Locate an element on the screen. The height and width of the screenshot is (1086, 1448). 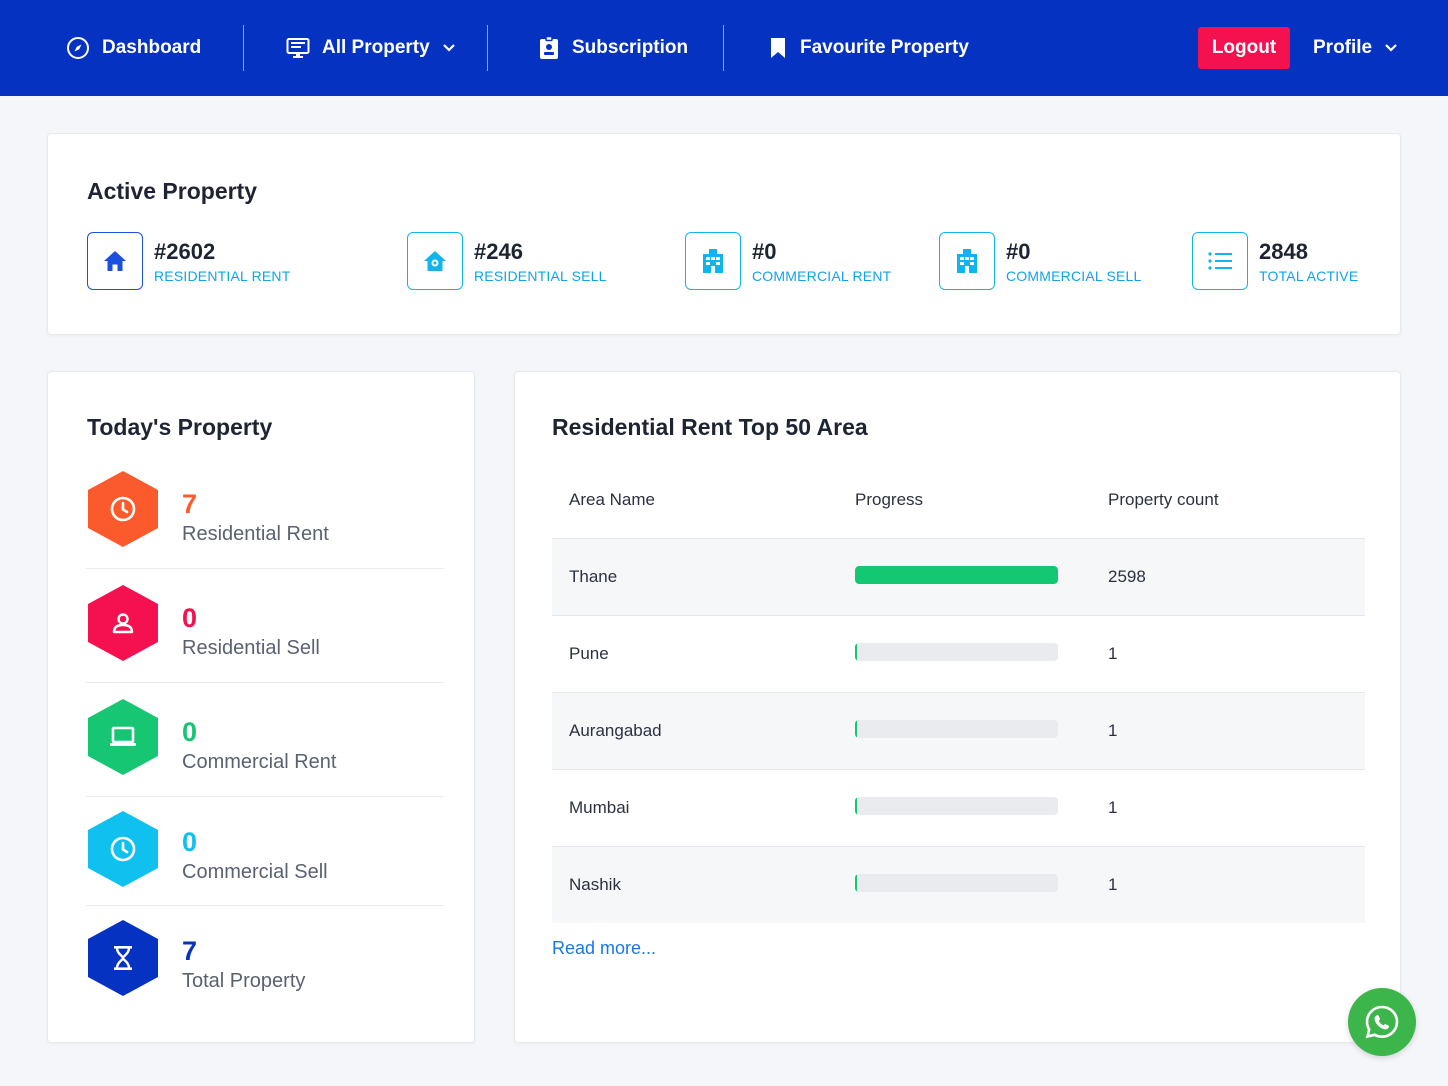
laptop-icon is located at coordinates (123, 737).